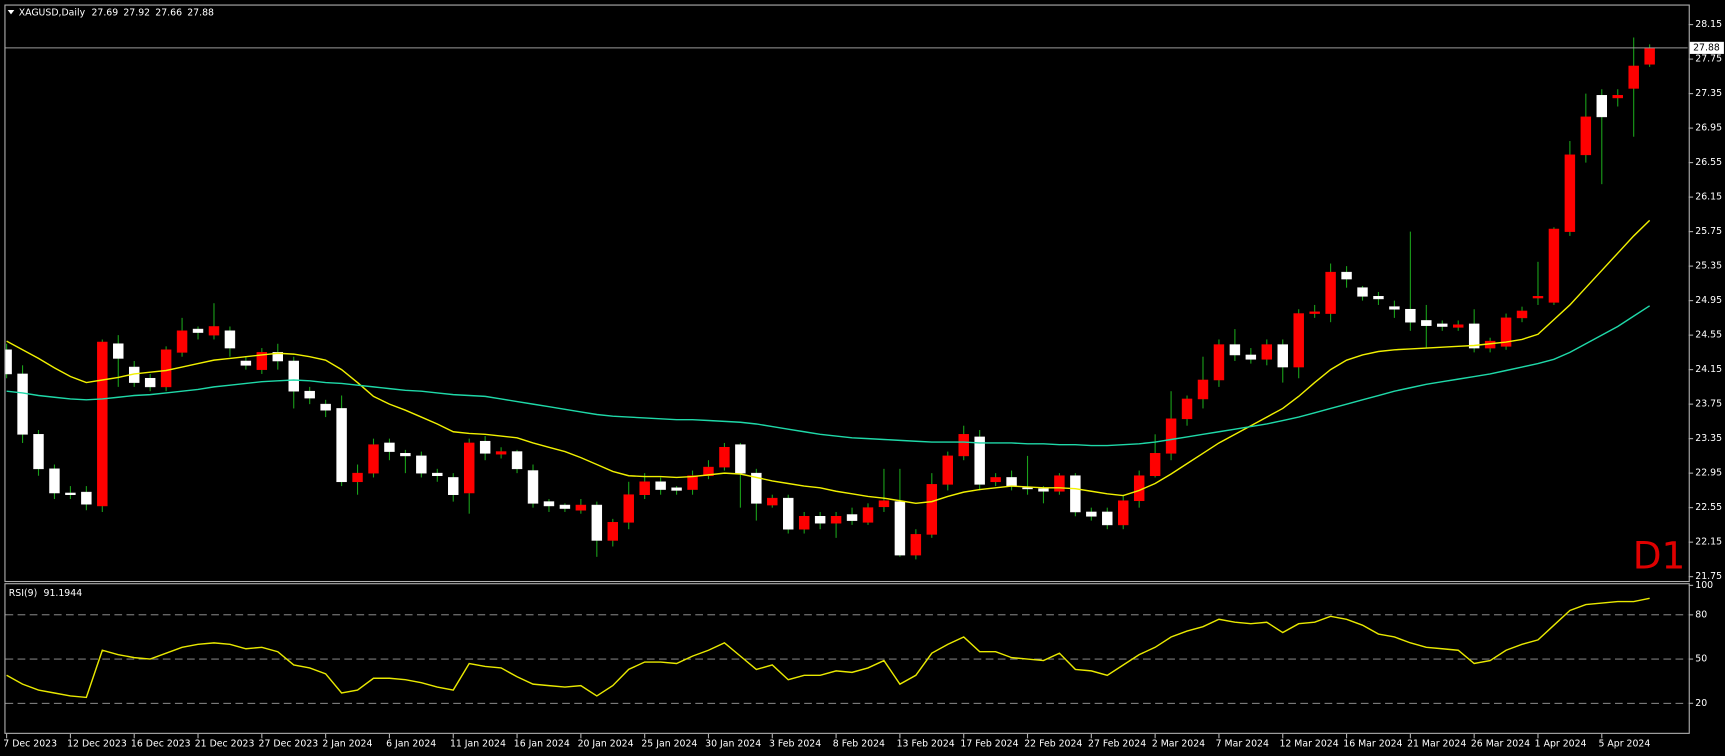 Image resolution: width=1725 pixels, height=756 pixels. Describe the element at coordinates (11, 12) in the screenshot. I see `menu-arrow` at that location.